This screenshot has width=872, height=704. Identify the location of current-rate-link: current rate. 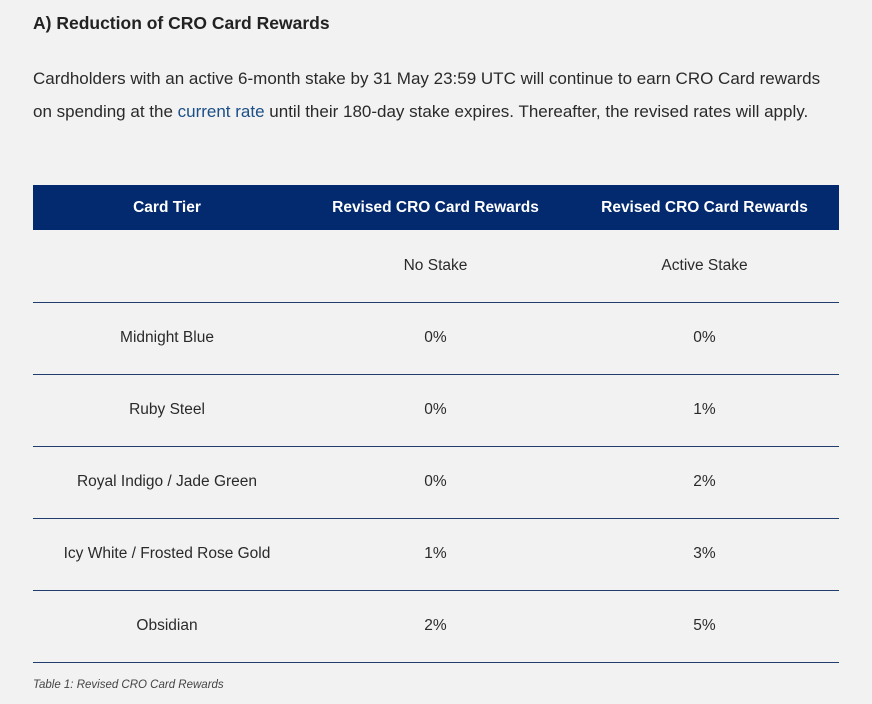
(221, 111).